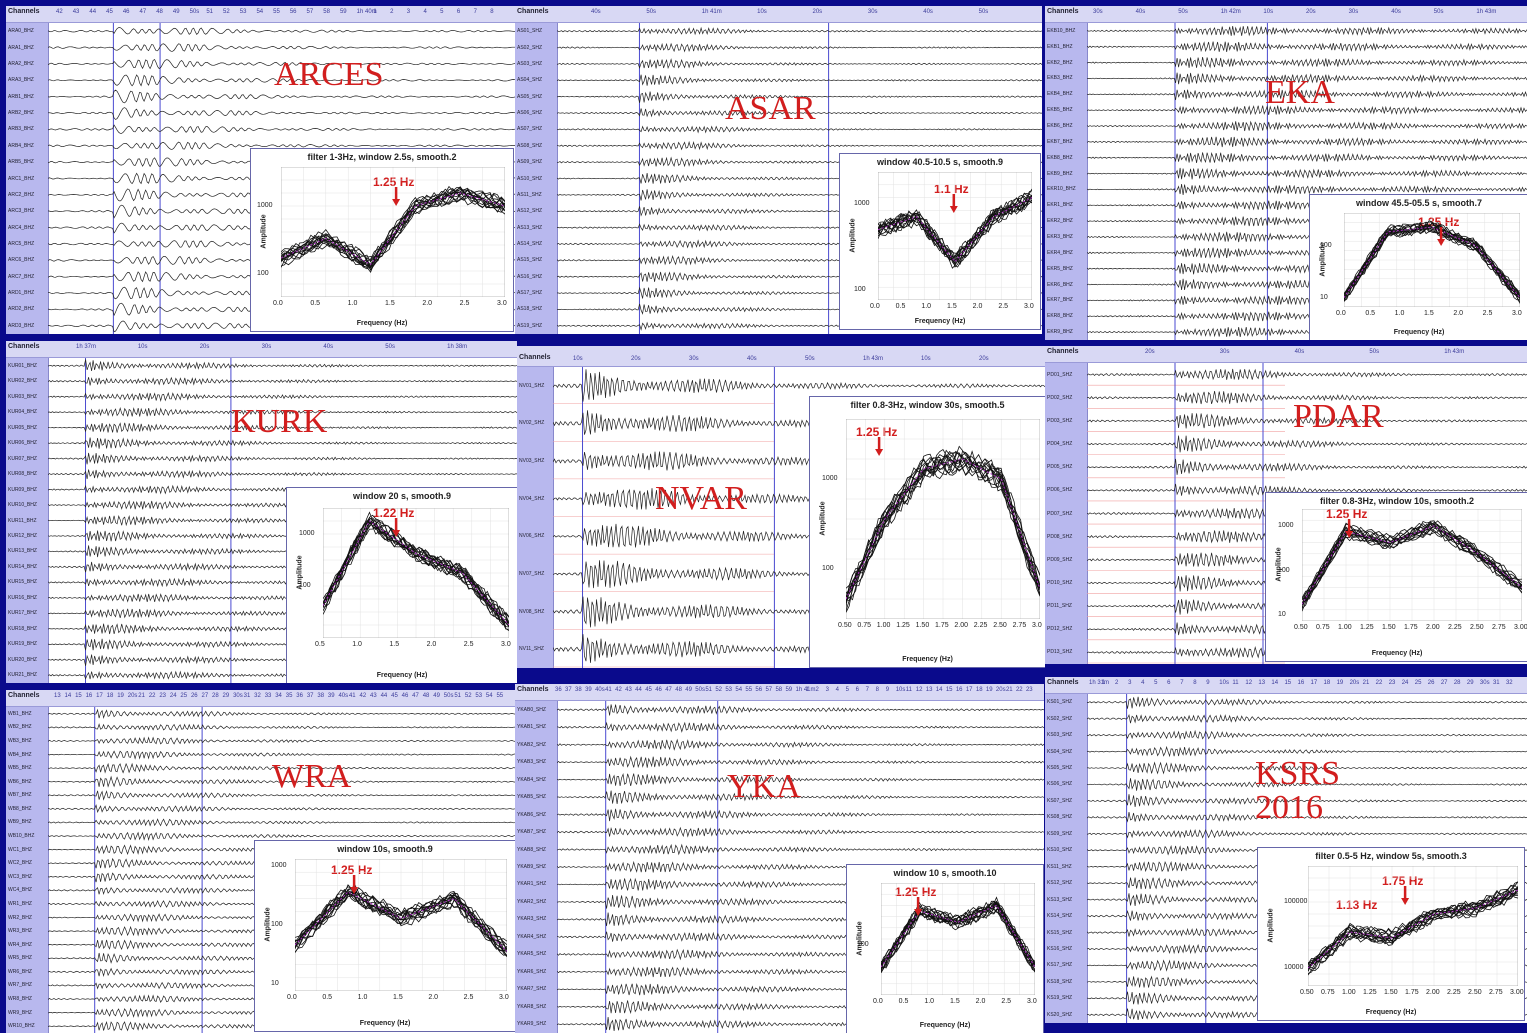  Describe the element at coordinates (1060, 94) in the screenshot. I see `channel-label: EKB4_BHZ` at that location.